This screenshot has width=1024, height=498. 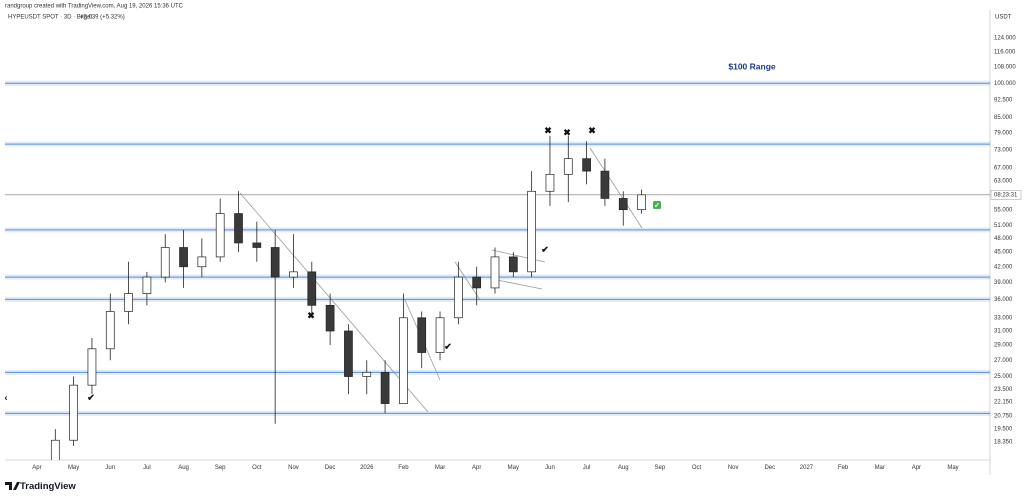 I want to click on price-tag, so click(x=1006, y=195).